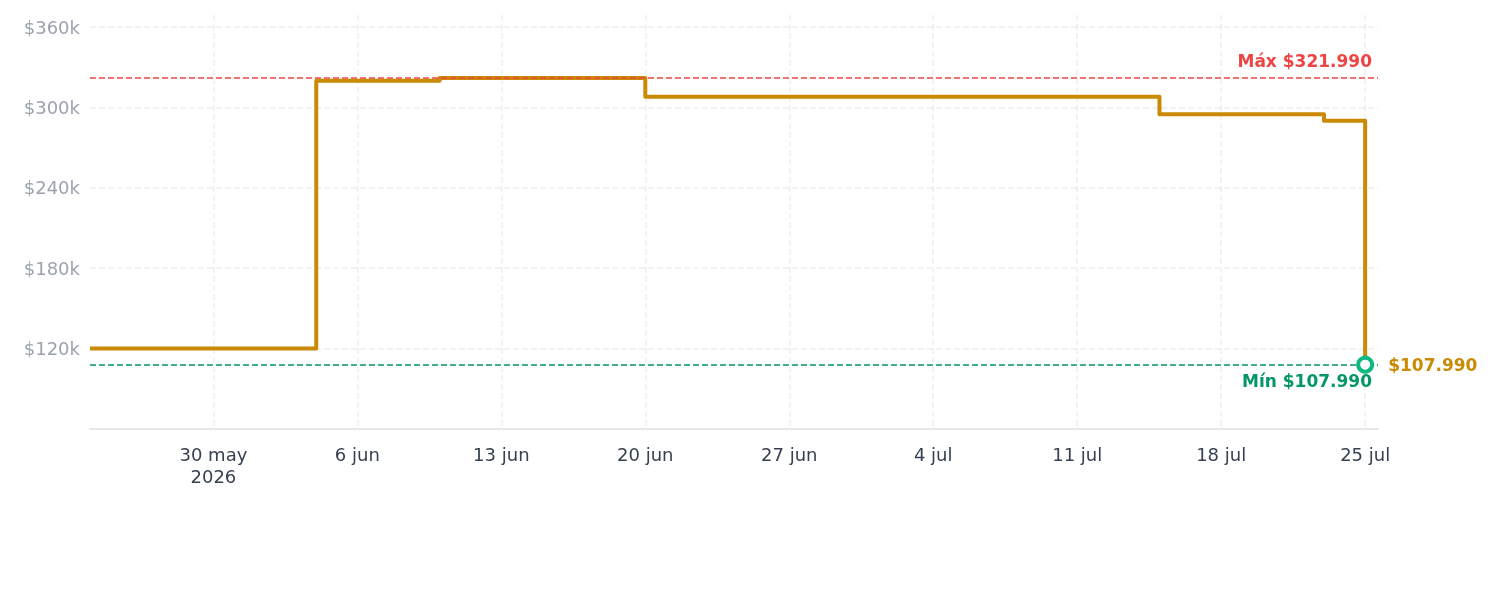  I want to click on y-tick-label: $240k, so click(52, 188).